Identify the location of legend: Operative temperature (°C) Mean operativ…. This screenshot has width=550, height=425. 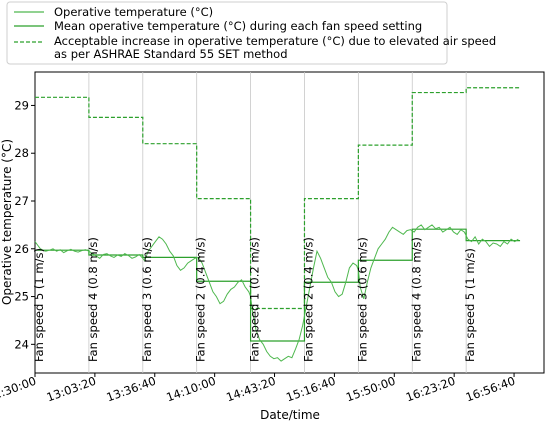
(251, 33).